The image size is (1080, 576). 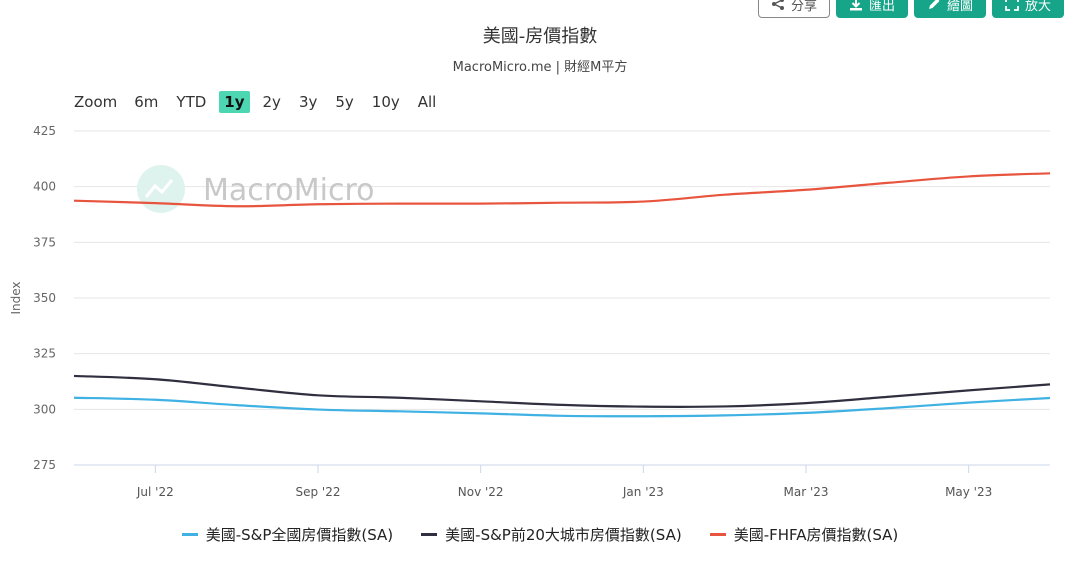 What do you see at coordinates (191, 102) in the screenshot?
I see `zoom-option-ytd: YTD` at bounding box center [191, 102].